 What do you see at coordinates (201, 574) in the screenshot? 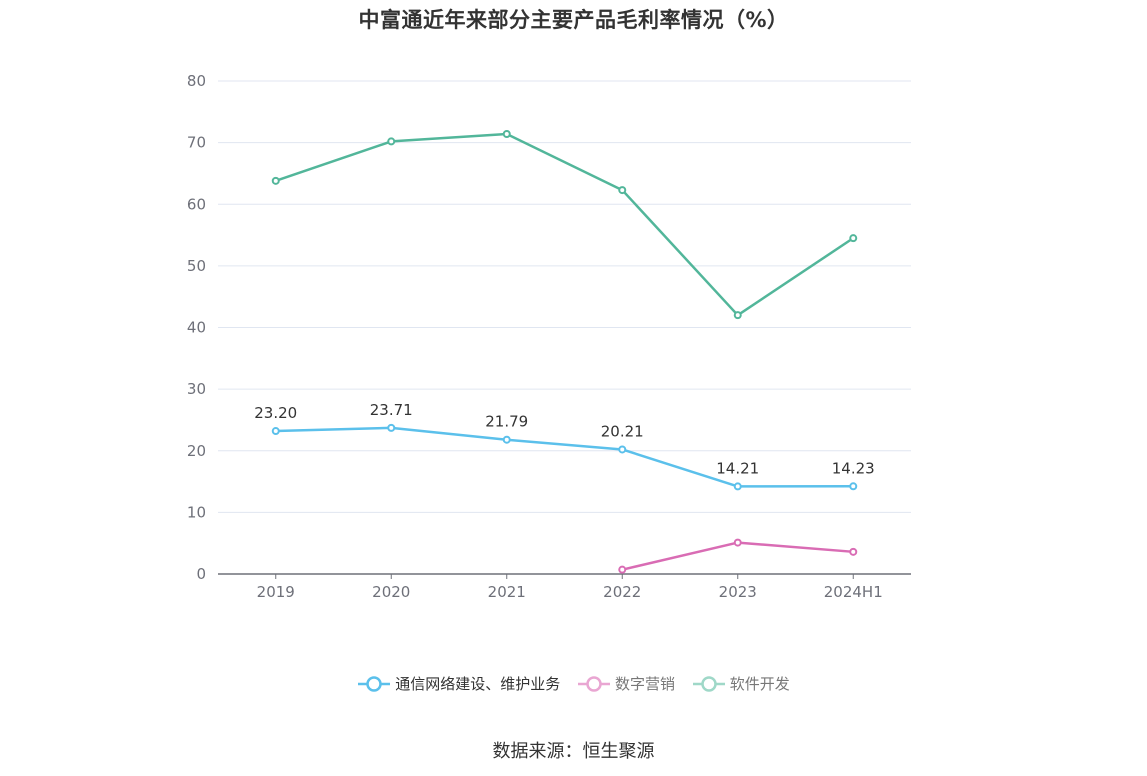
I see `y-tick-label: 0` at bounding box center [201, 574].